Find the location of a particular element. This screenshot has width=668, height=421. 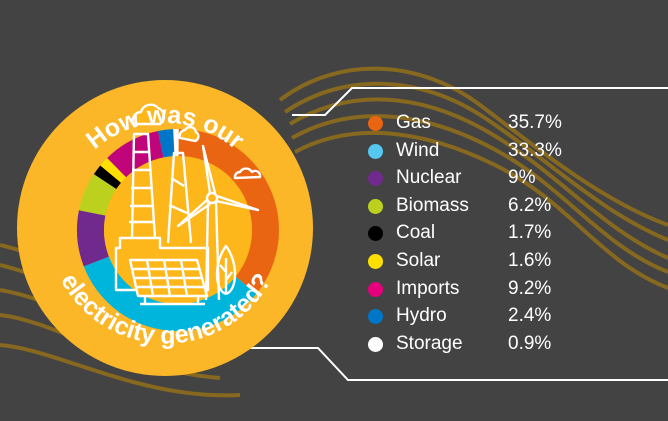

legend-item-biomass: Biomass 6.2% is located at coordinates (488, 206).